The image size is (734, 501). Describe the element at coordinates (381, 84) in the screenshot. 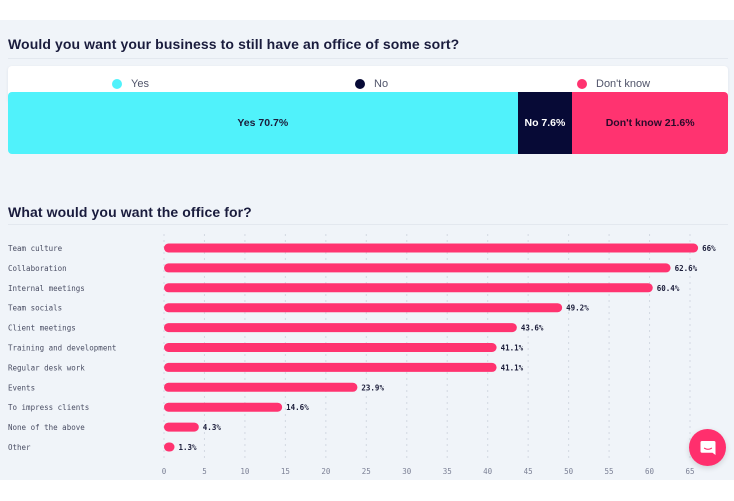

I see `legend-label-no: No` at that location.